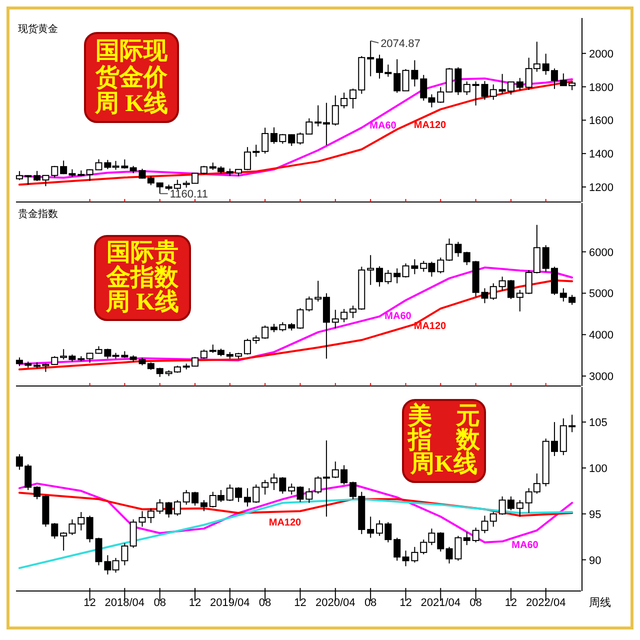 This screenshot has height=640, width=640. I want to click on annotation: 2074.87, so click(400, 44).